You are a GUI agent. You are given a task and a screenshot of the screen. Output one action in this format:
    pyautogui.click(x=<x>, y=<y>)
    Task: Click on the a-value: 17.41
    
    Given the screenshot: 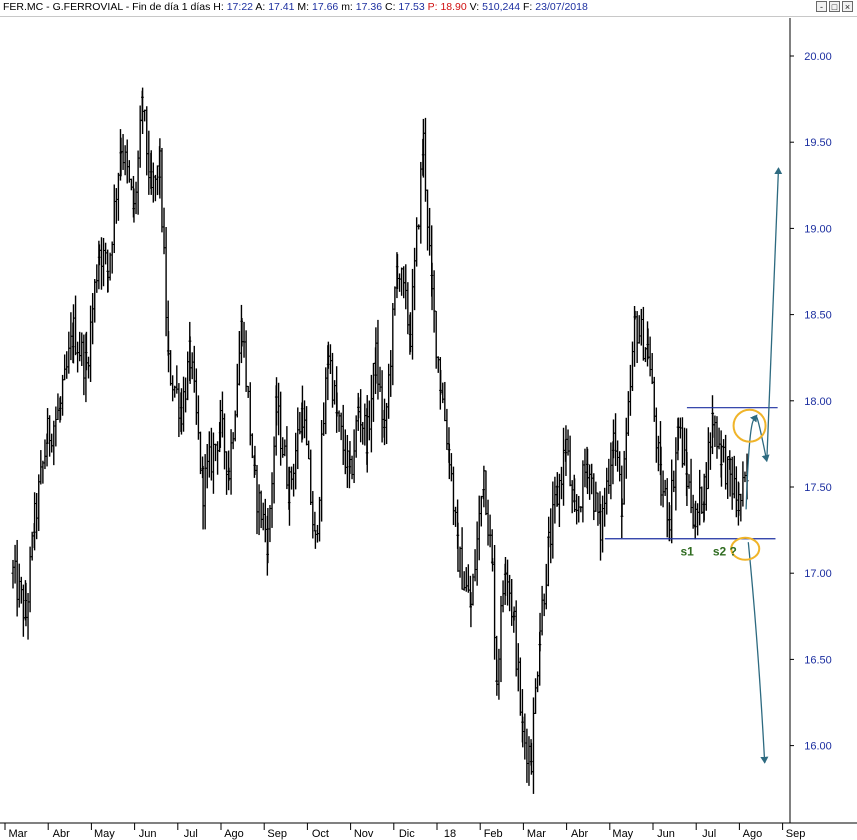 What is the action you would take?
    pyautogui.click(x=281, y=7)
    